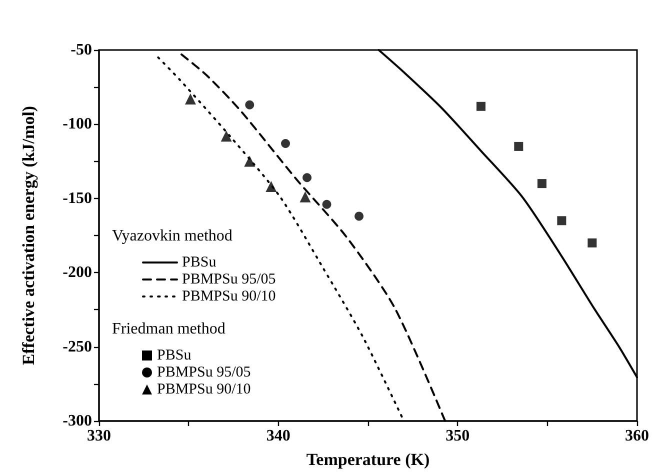 The height and width of the screenshot is (475, 652). Describe the element at coordinates (77, 124) in the screenshot. I see `y-tick-label: -100` at that location.